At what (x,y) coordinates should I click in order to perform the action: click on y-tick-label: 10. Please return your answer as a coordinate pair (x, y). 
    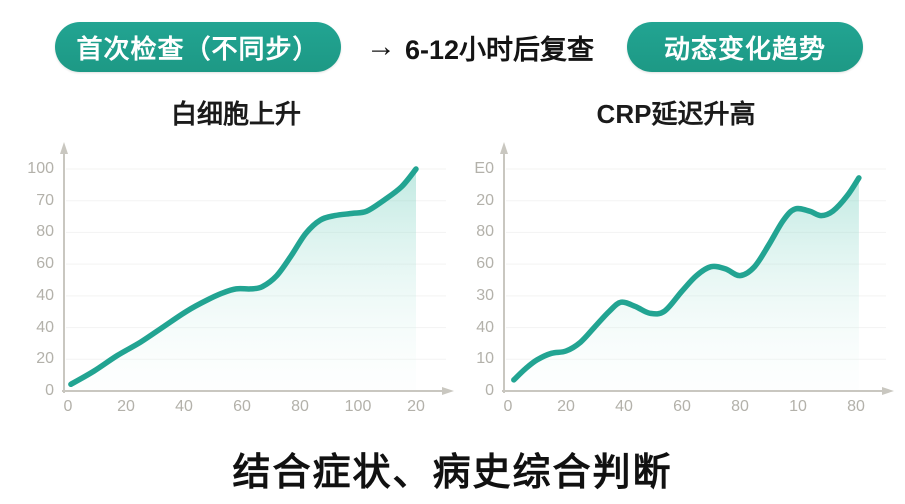
    Looking at the image, I should click on (485, 358).